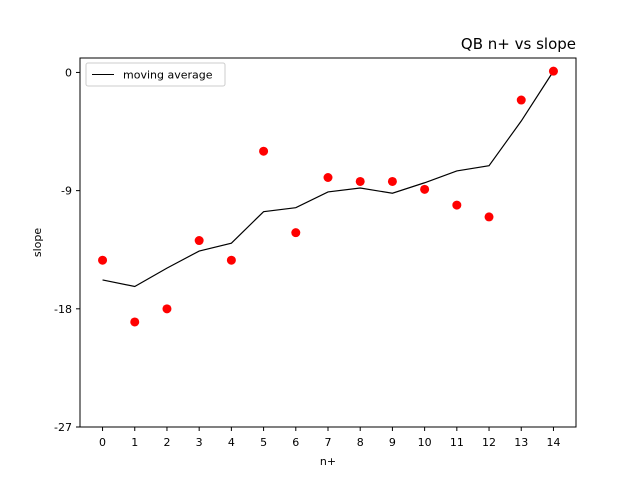 The height and width of the screenshot is (480, 640). I want to click on x-tick-label: 3, so click(199, 442).